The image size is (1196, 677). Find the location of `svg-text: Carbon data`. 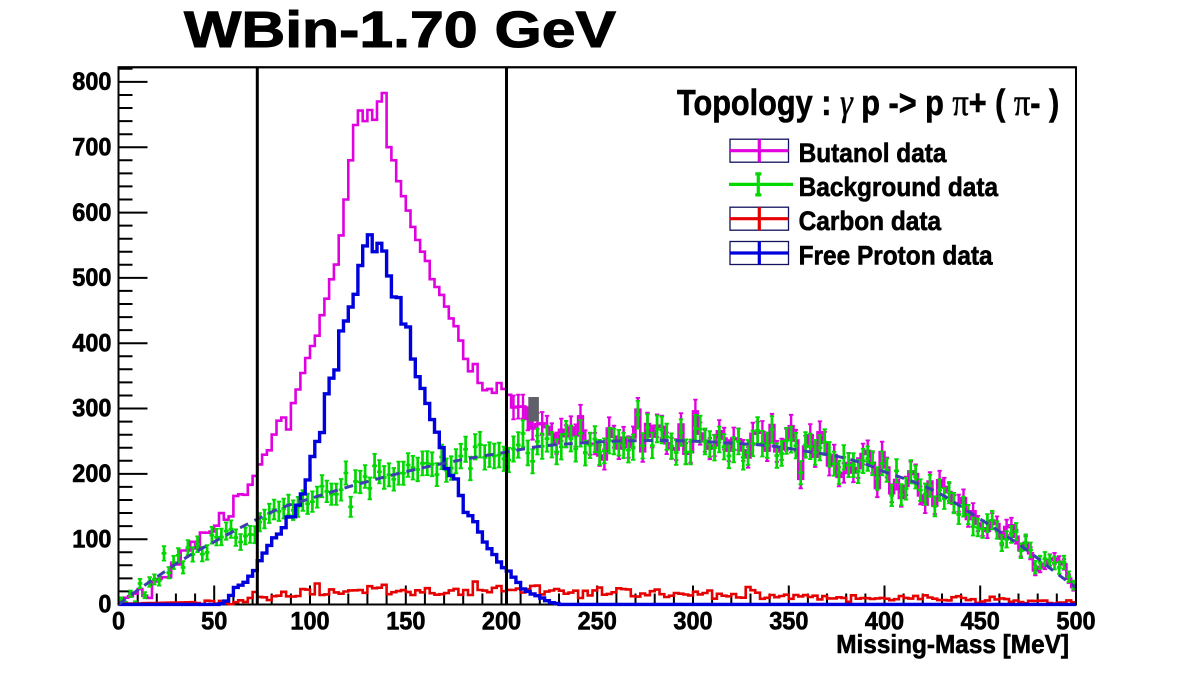

svg-text: Carbon data is located at coordinates (870, 221).